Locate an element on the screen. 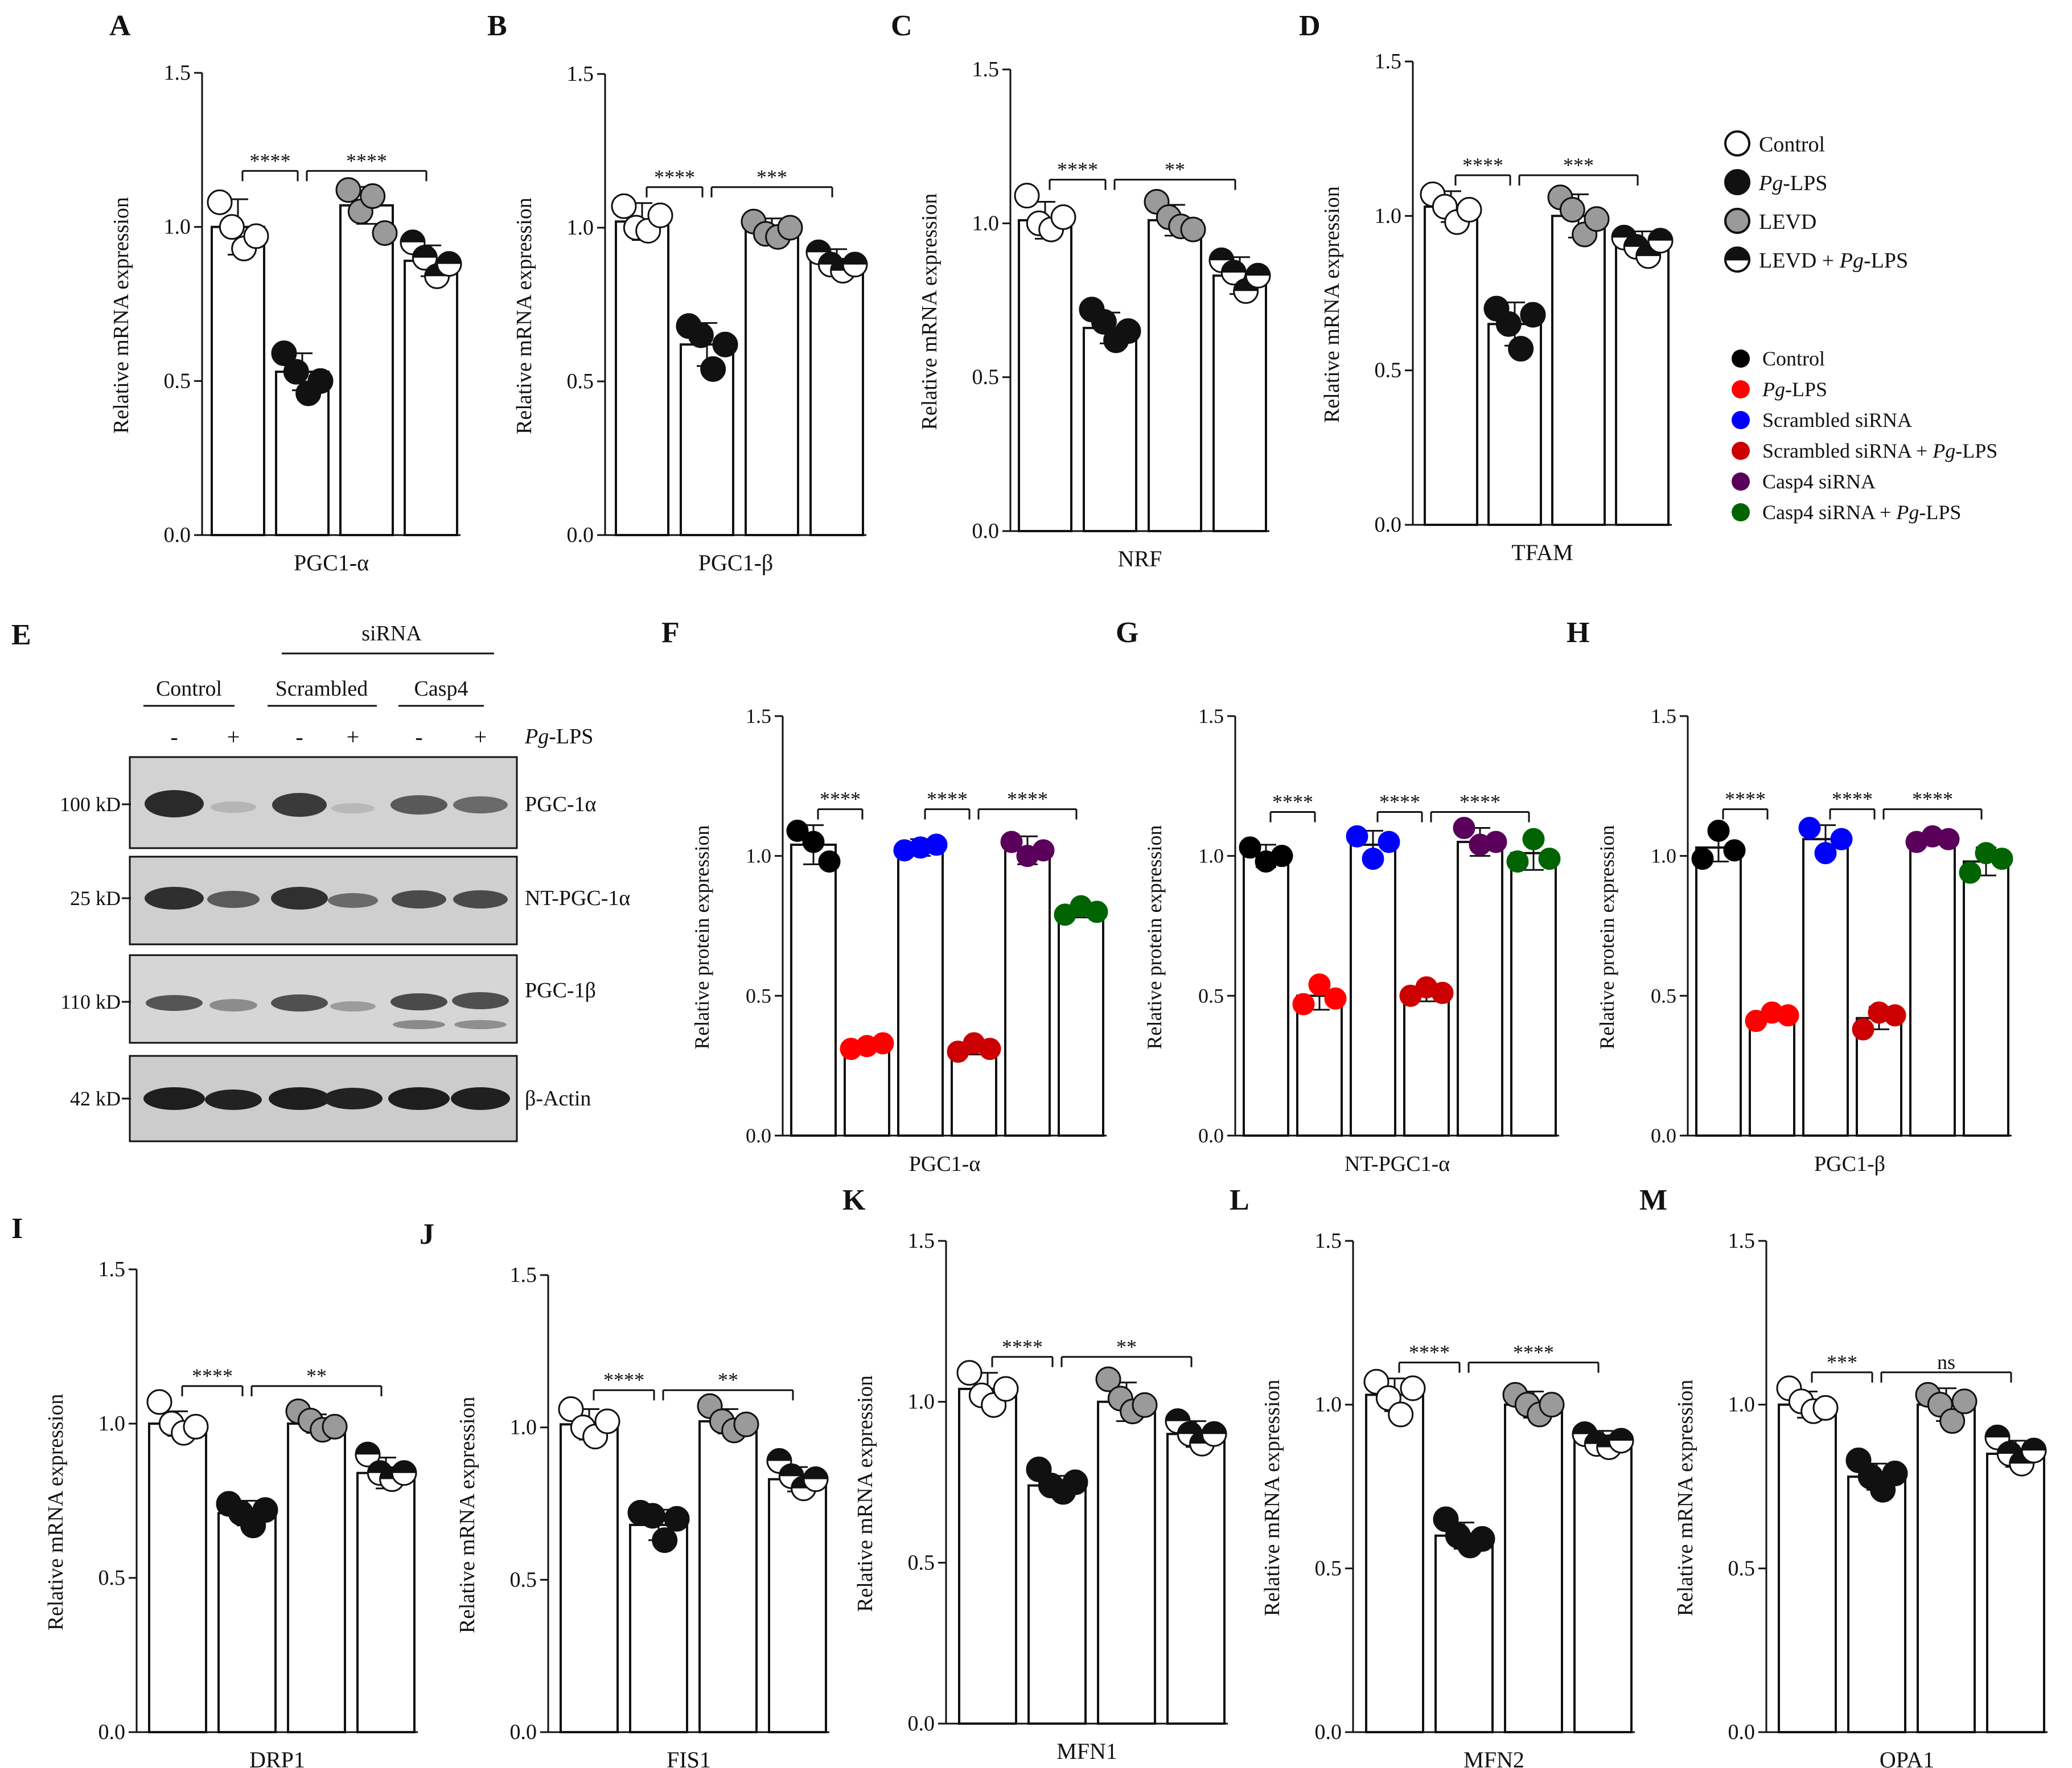  band-size: 110 kD is located at coordinates (90, 1001).